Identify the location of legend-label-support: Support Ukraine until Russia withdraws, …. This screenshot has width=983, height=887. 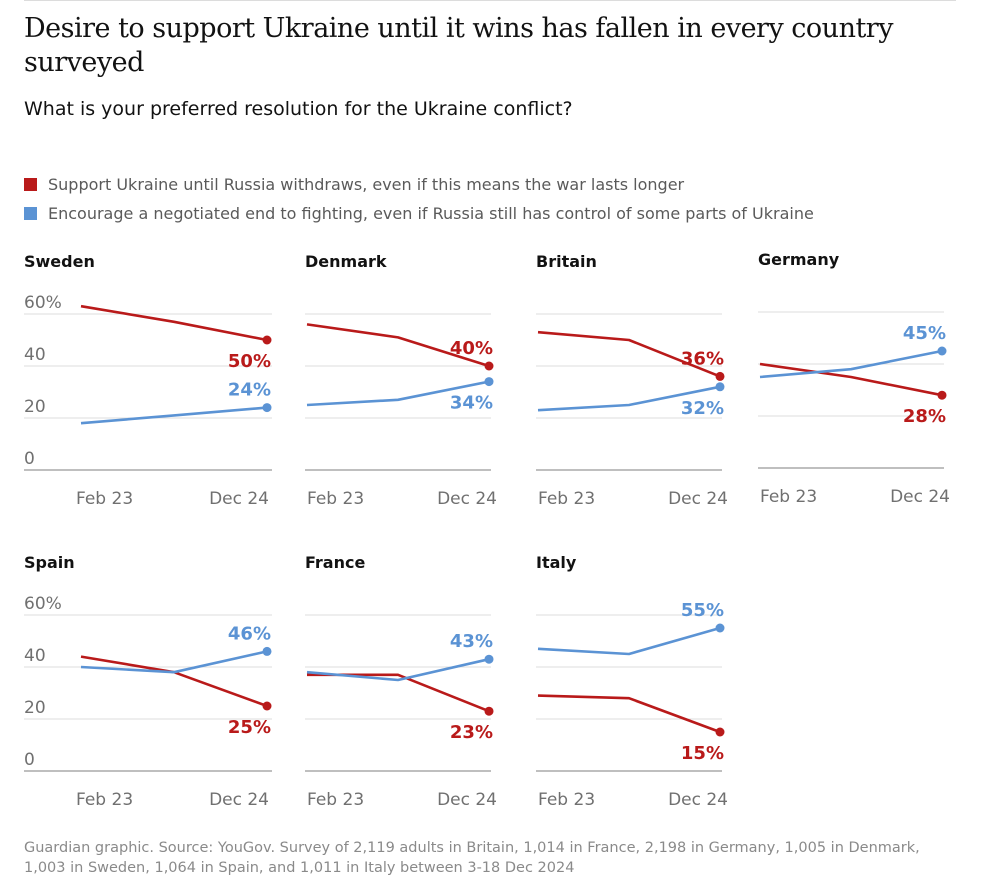
(366, 184).